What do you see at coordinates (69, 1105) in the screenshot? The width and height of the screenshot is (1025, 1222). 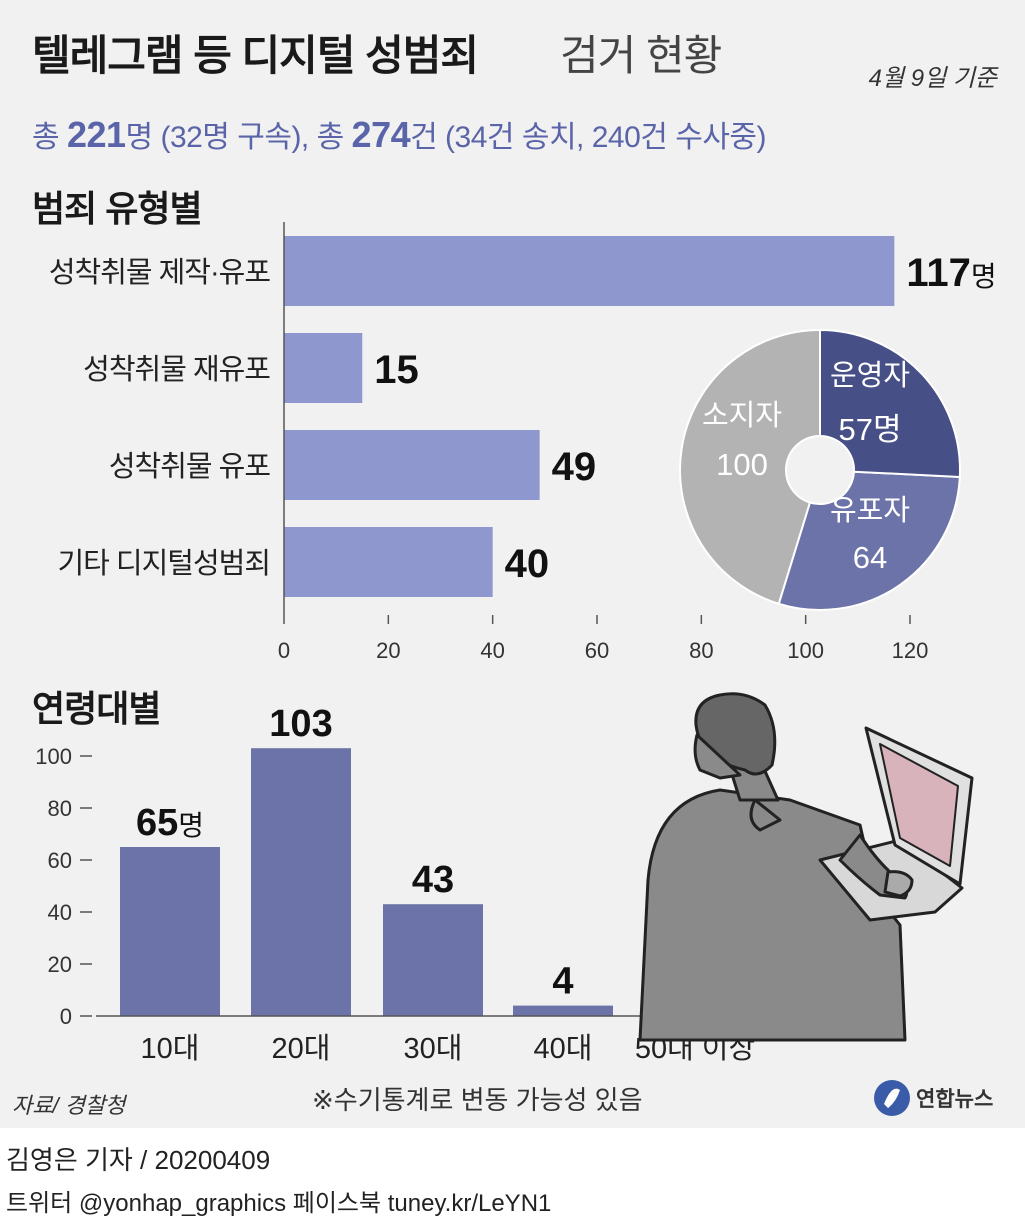 I see `source-note: 자료/ 경찰청` at bounding box center [69, 1105].